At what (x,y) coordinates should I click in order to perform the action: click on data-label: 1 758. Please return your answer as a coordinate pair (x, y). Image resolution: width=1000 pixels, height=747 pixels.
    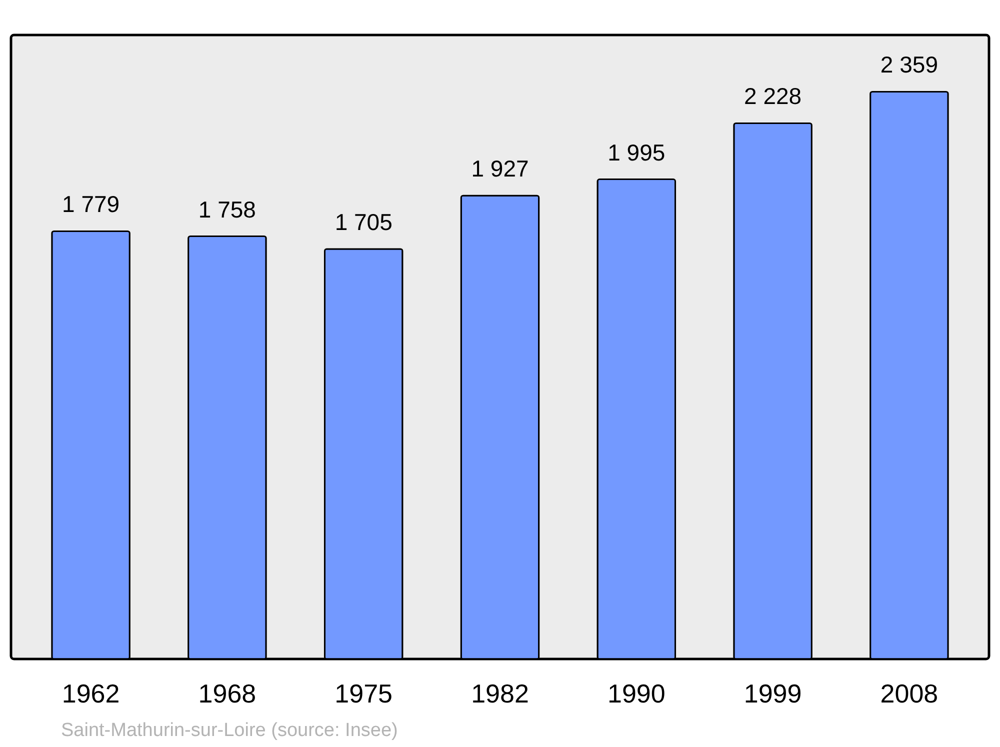
    Looking at the image, I should click on (227, 209).